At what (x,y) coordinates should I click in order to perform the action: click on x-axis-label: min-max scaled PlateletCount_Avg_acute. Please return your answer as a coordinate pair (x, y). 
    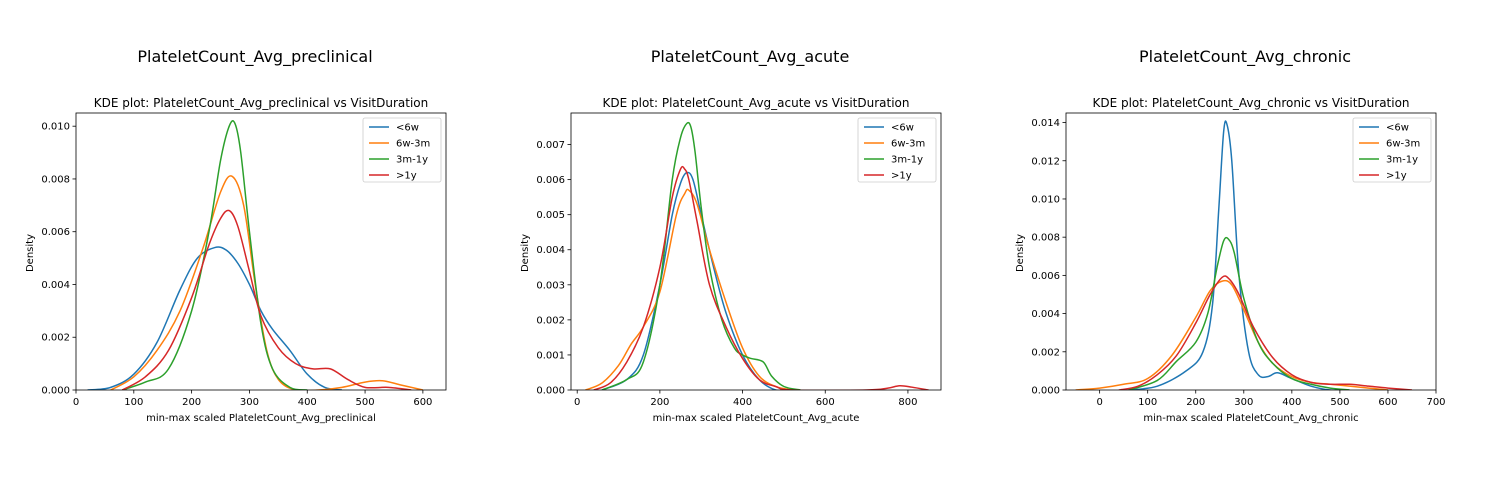
    Looking at the image, I should click on (756, 418).